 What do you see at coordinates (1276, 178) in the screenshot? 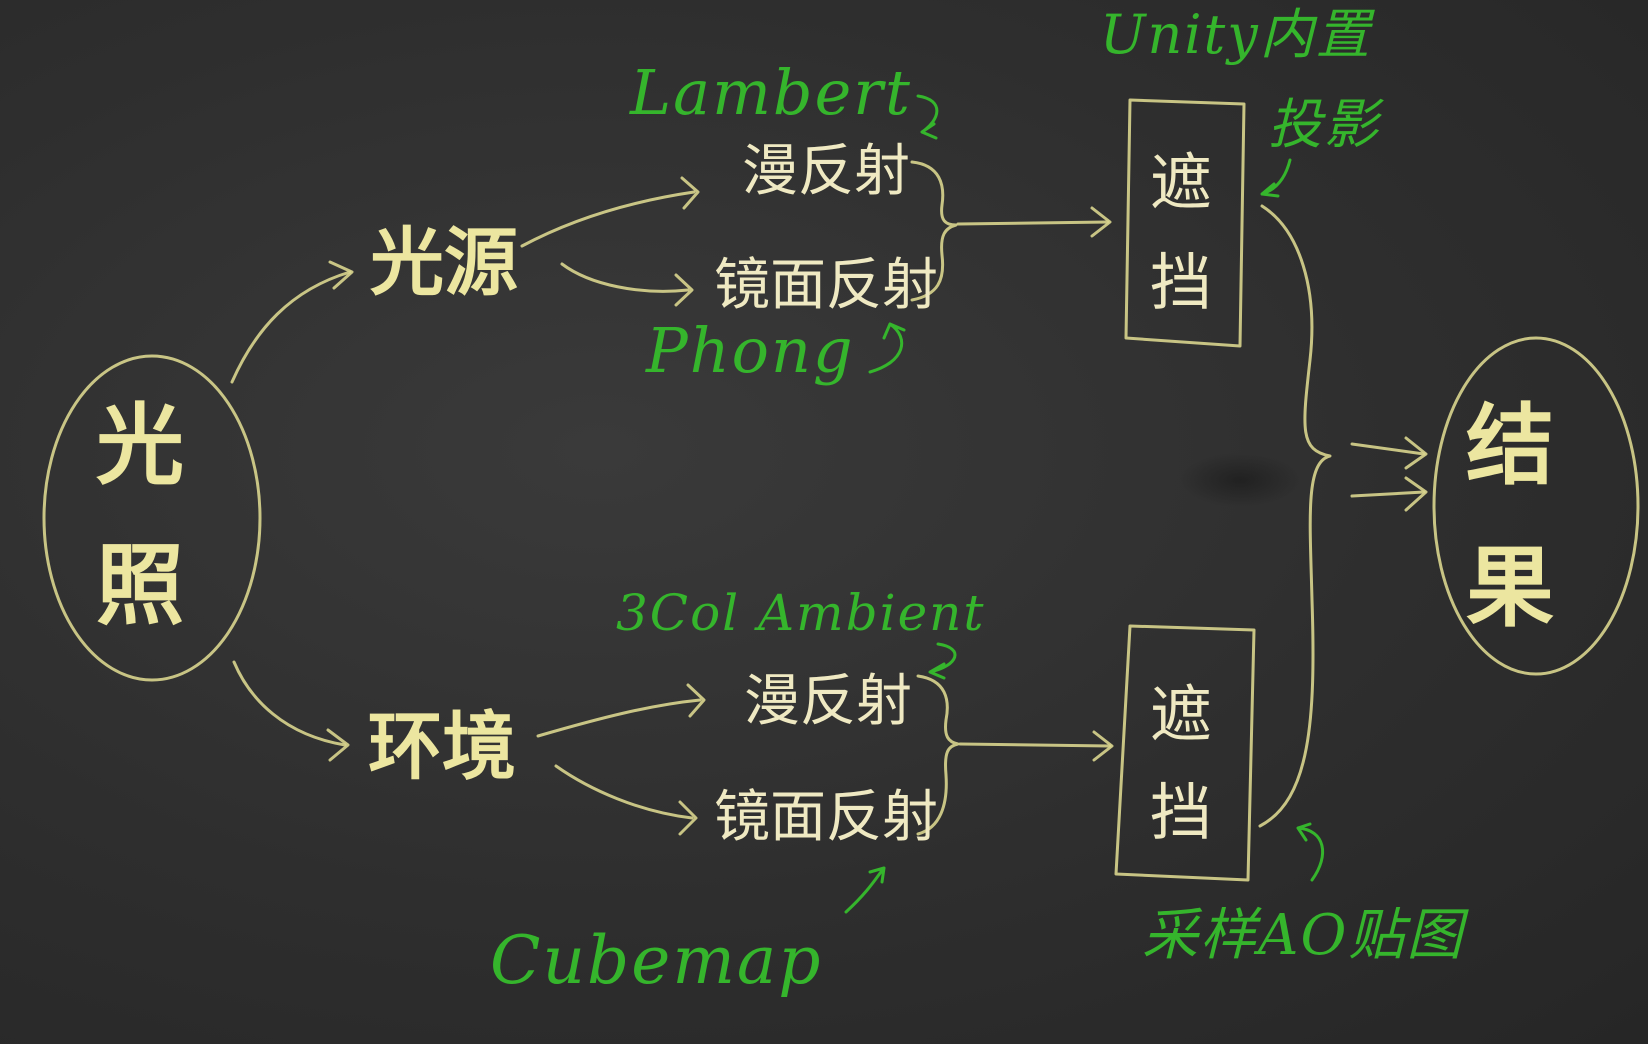
I see `pointer-shadow` at bounding box center [1276, 178].